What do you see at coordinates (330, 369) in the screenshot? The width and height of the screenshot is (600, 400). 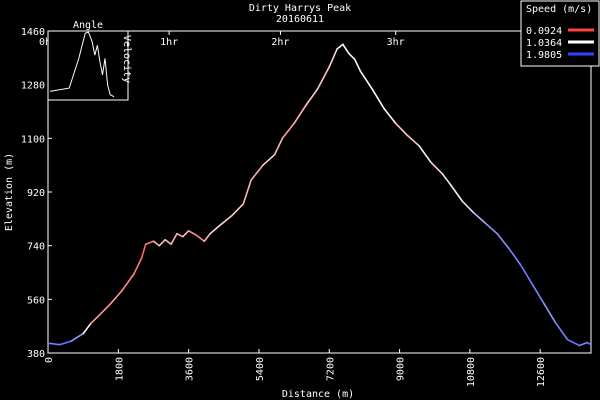 I see `x-tick-label: 7200` at bounding box center [330, 369].